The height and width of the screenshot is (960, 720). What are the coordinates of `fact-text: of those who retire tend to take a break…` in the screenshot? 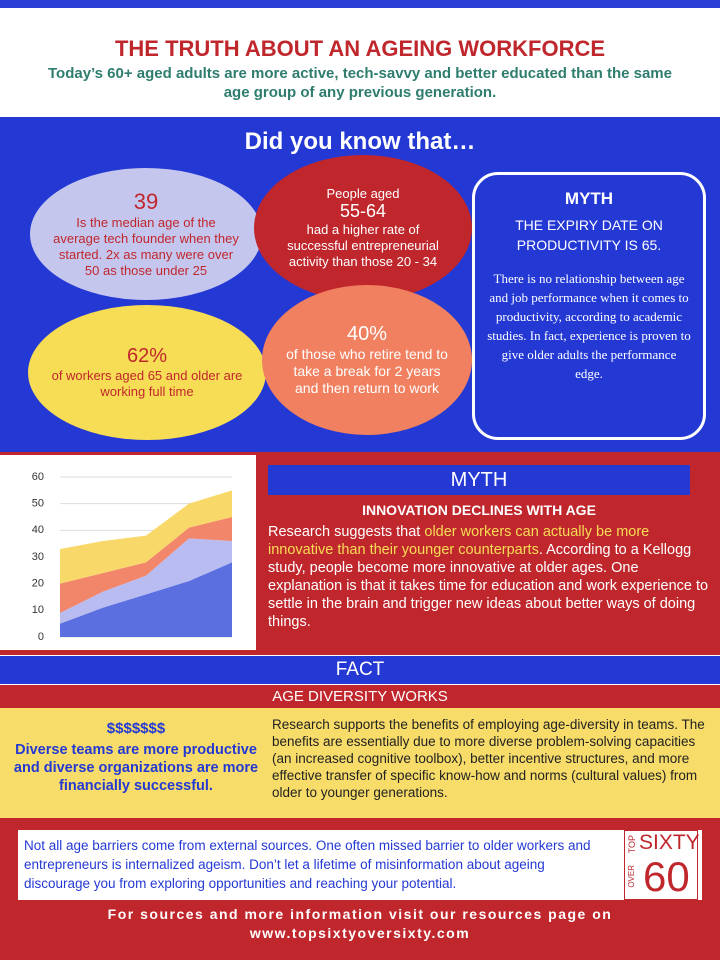 It's located at (367, 371).